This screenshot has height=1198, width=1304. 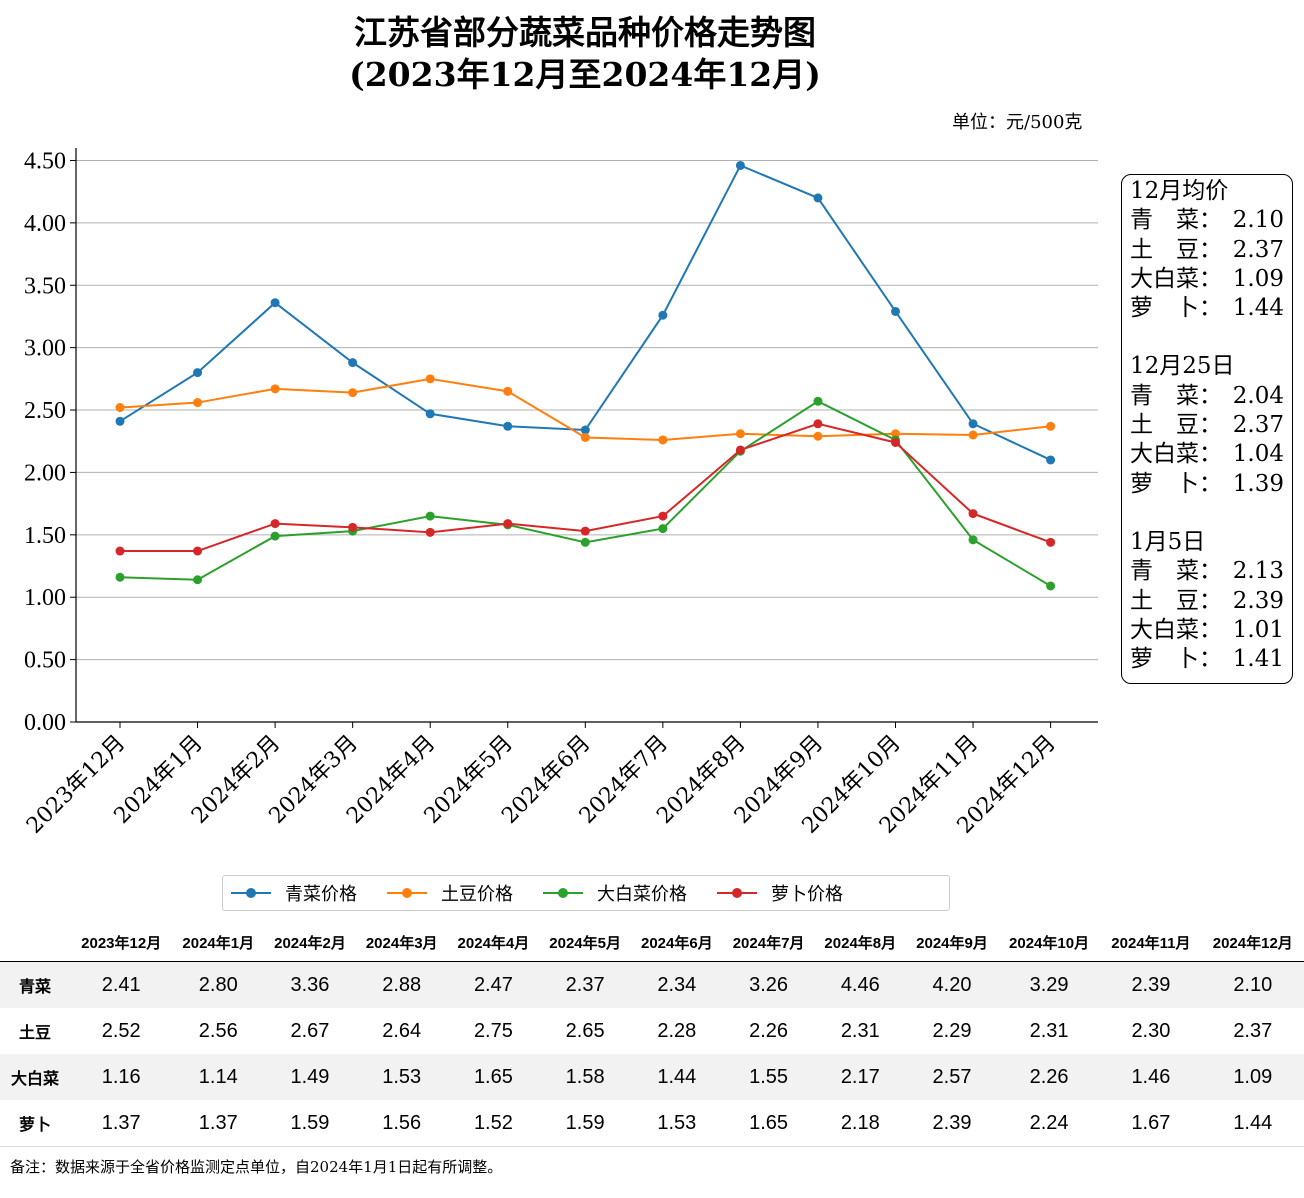 What do you see at coordinates (1207, 337) in the screenshot?
I see `info-box-gap` at bounding box center [1207, 337].